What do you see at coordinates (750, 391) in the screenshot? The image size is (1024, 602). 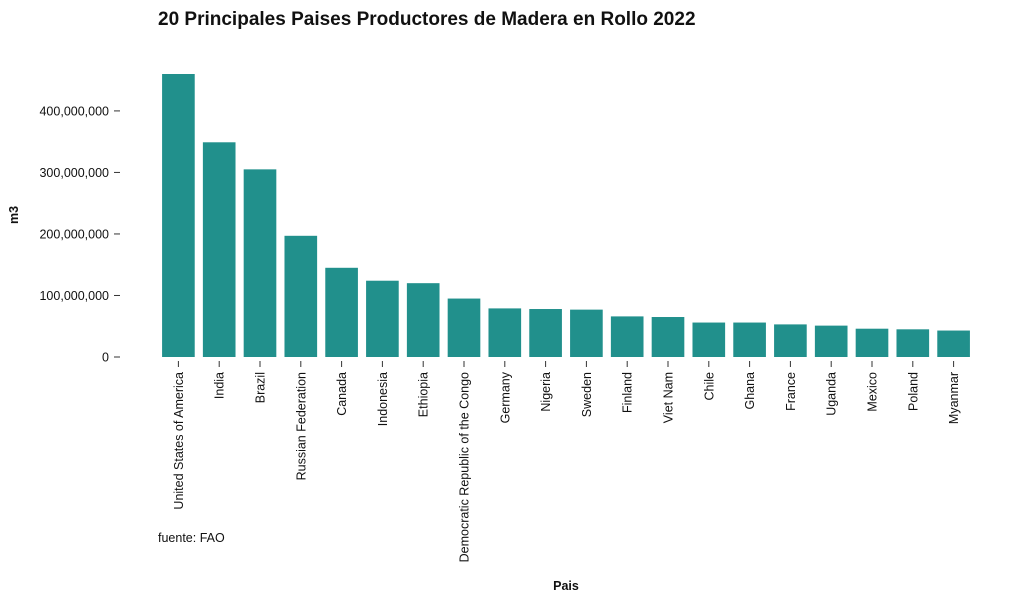 I see `x-tick-label: Ghana` at bounding box center [750, 391].